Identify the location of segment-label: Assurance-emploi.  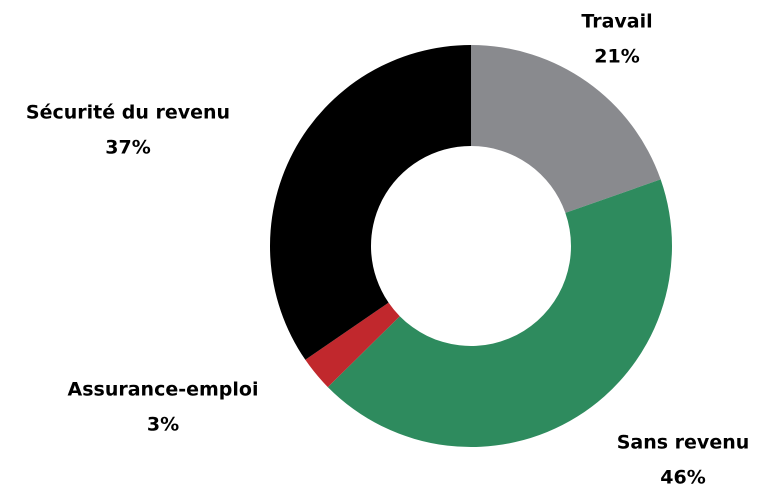
(163, 390).